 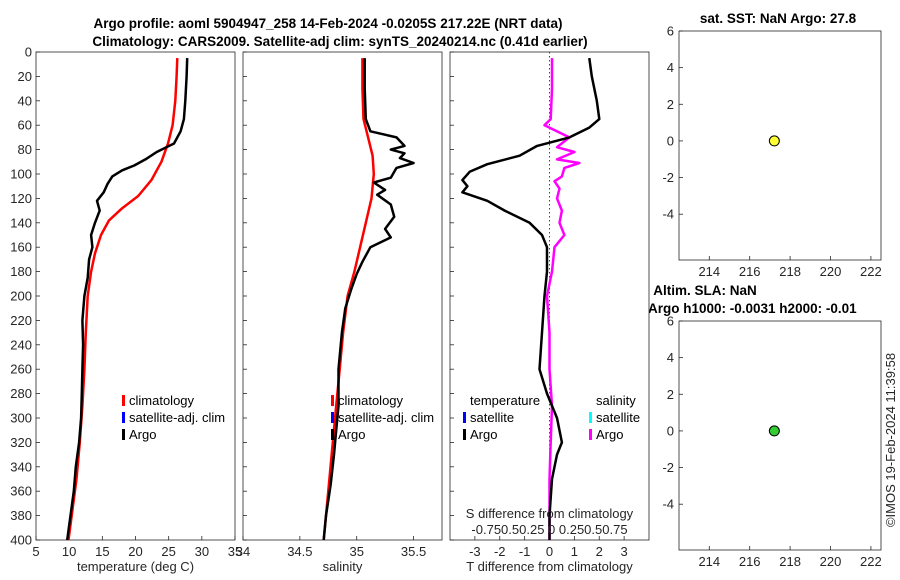 I want to click on sla-ytick-label: 2, so click(x=670, y=394).